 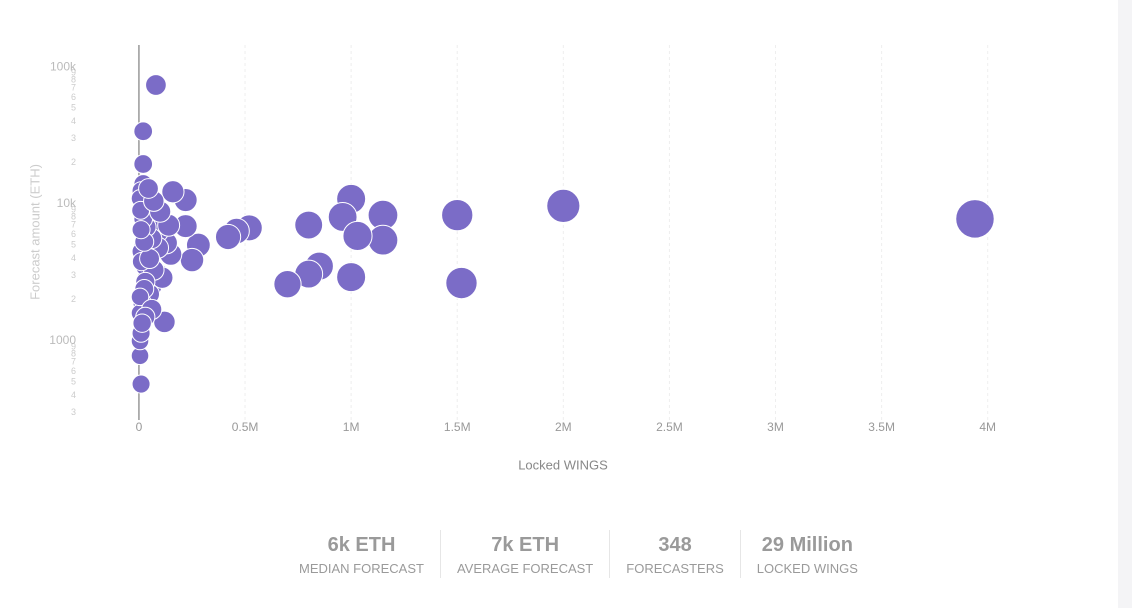 I want to click on y-axis-title: Forecast amount (ETH), so click(x=34, y=232).